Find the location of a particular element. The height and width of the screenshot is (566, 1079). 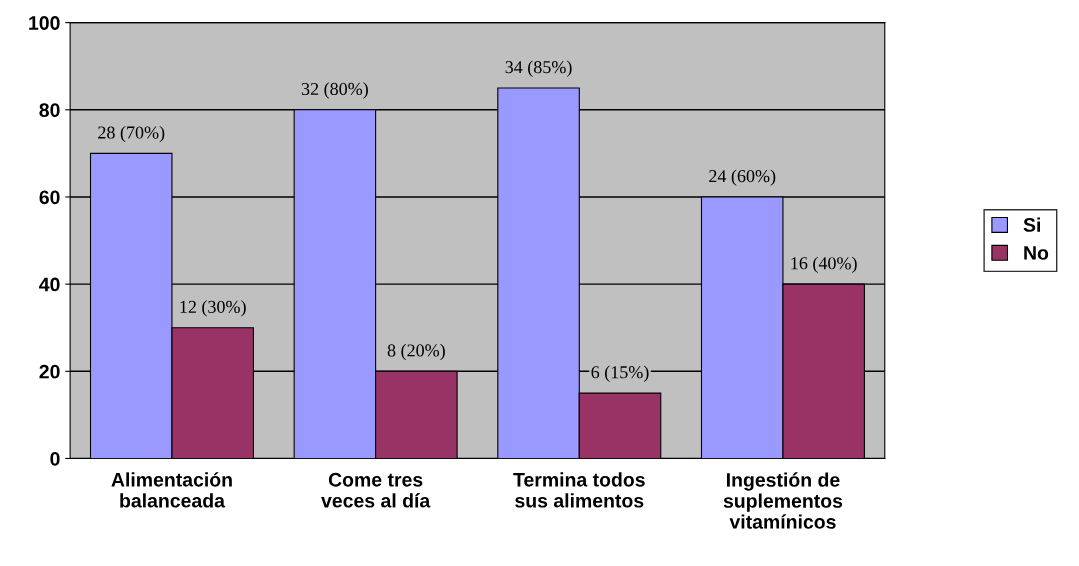

x-tick-label: Termina todos sus alimentos is located at coordinates (579, 490).